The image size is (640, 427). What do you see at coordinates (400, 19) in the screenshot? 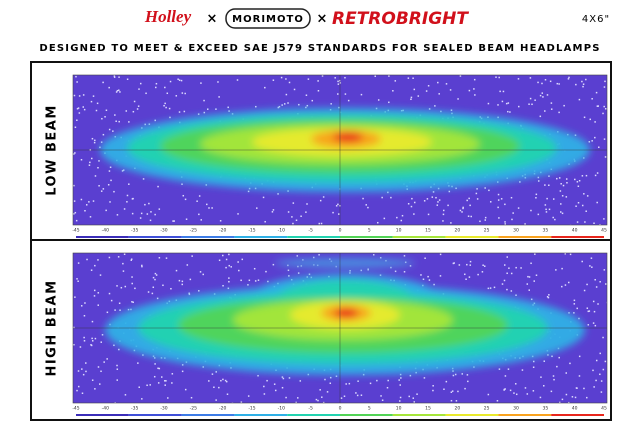
I see `logo-retrobright: RETROBRIGHT` at bounding box center [400, 19].